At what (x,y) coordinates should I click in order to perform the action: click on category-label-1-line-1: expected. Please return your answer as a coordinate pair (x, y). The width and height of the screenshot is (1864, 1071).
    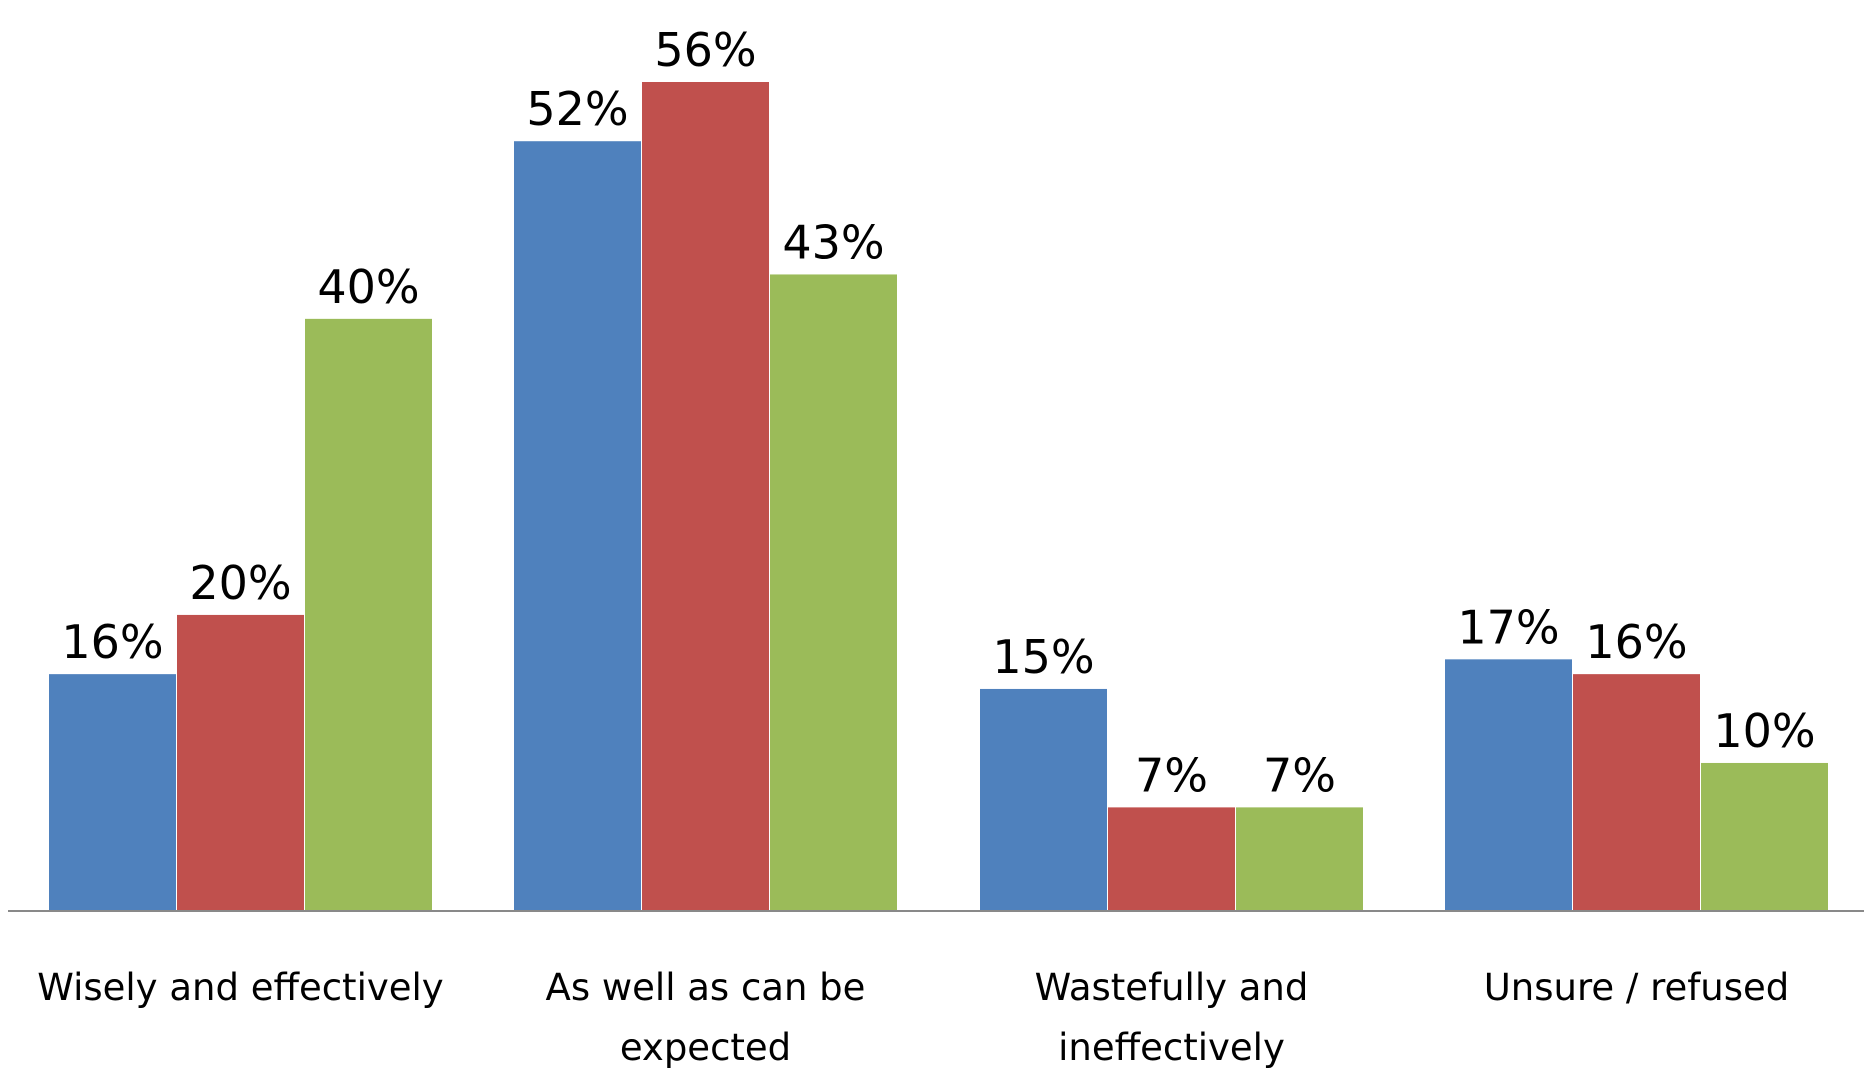
    Looking at the image, I should click on (705, 1047).